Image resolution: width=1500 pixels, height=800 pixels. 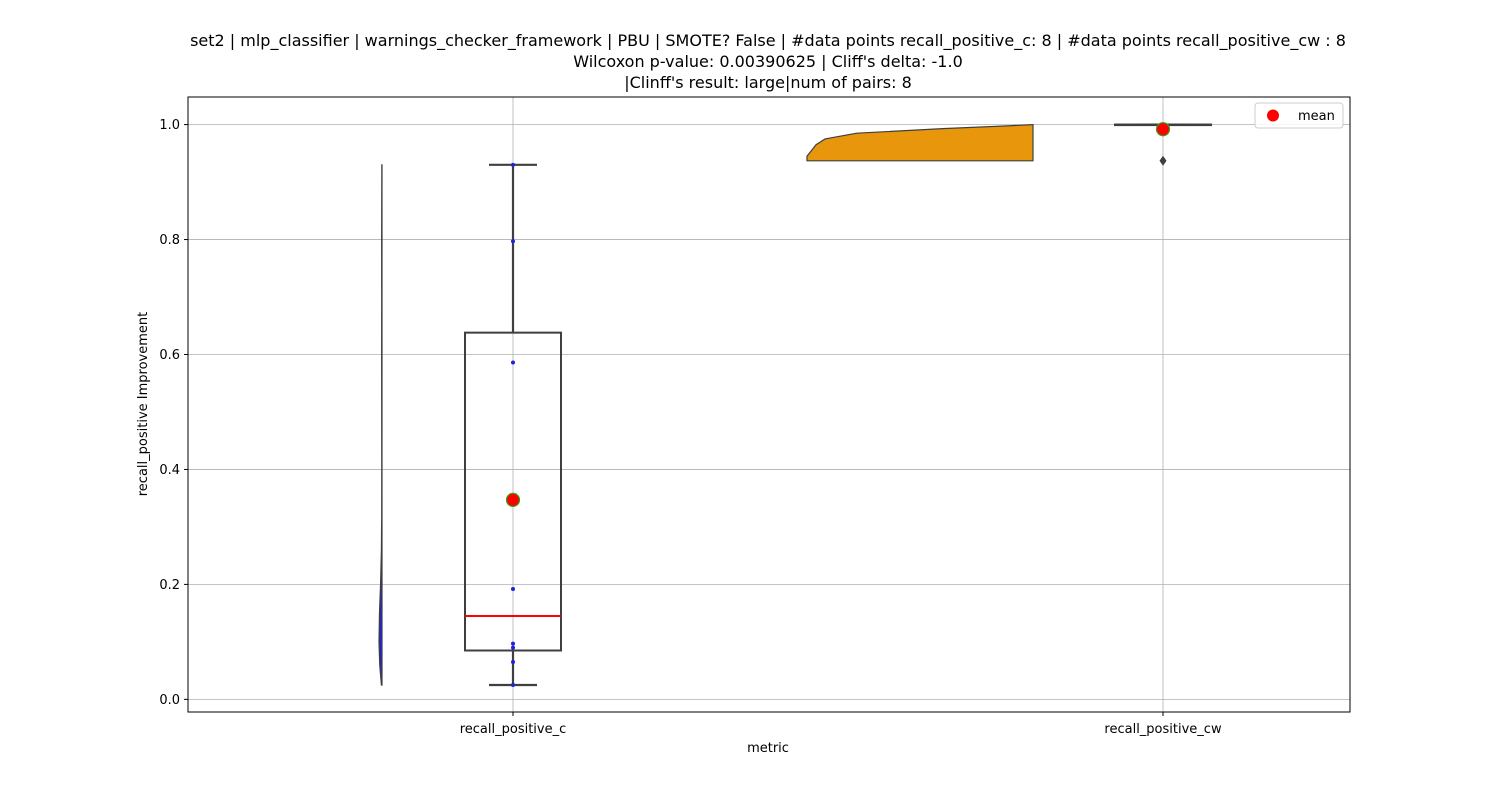 I want to click on mean-marker-recall_positive_c, so click(x=513, y=500).